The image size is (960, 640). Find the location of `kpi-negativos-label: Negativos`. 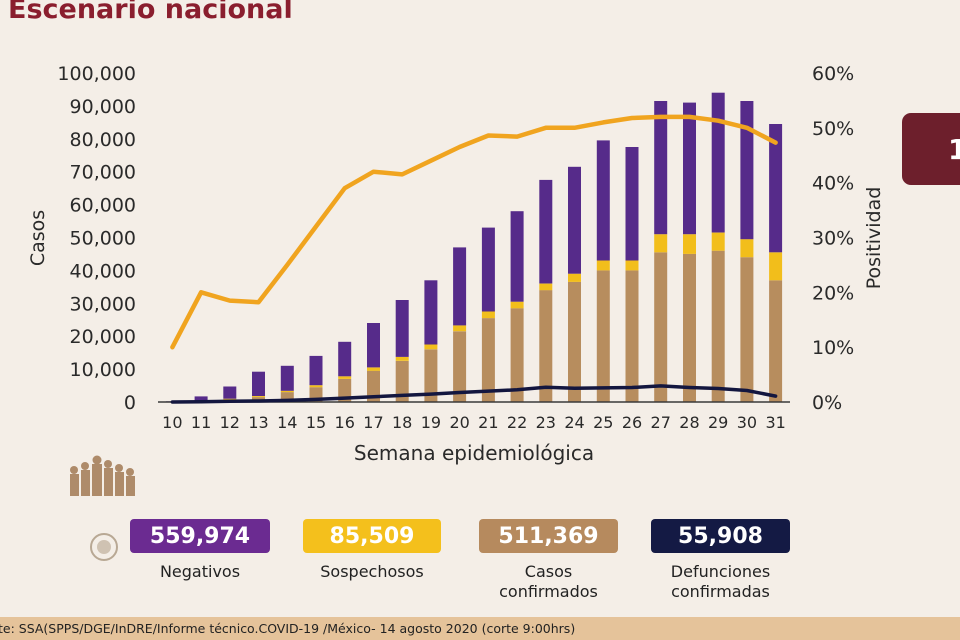

kpi-negativos-label: Negativos is located at coordinates (200, 571).